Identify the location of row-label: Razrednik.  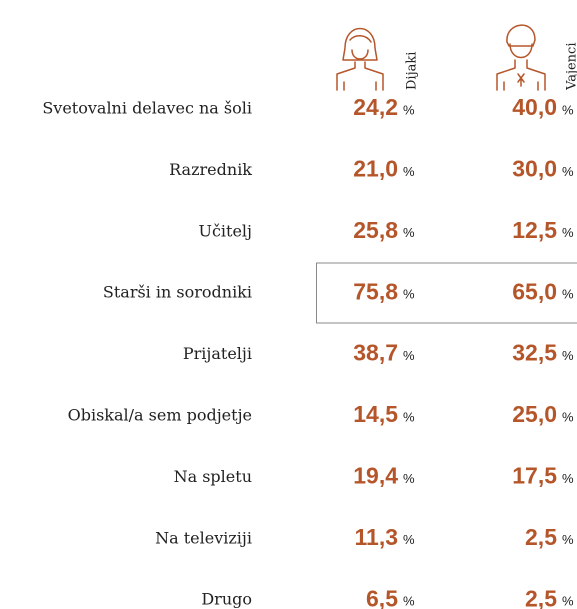
(210, 169).